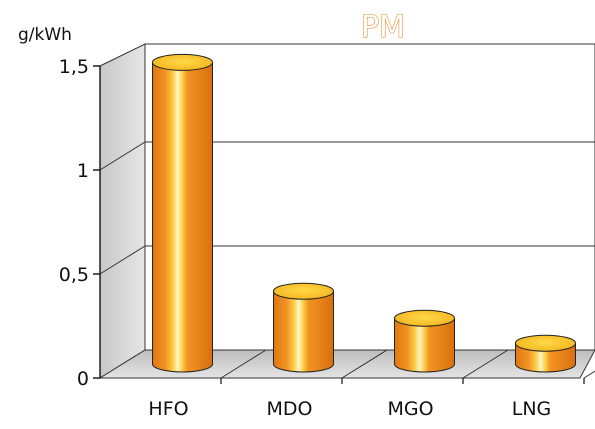 Image resolution: width=595 pixels, height=429 pixels. What do you see at coordinates (349, 409) in the screenshot?
I see `x-axis-labels: HFO MDO MGO LNG` at bounding box center [349, 409].